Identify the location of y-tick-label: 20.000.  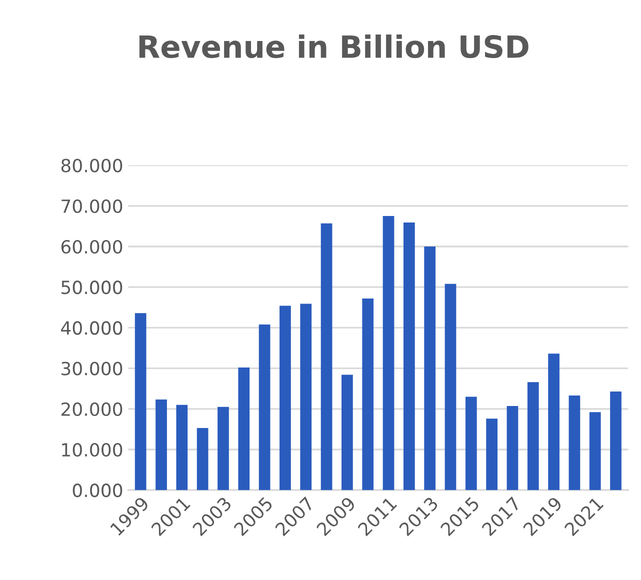
(91, 409).